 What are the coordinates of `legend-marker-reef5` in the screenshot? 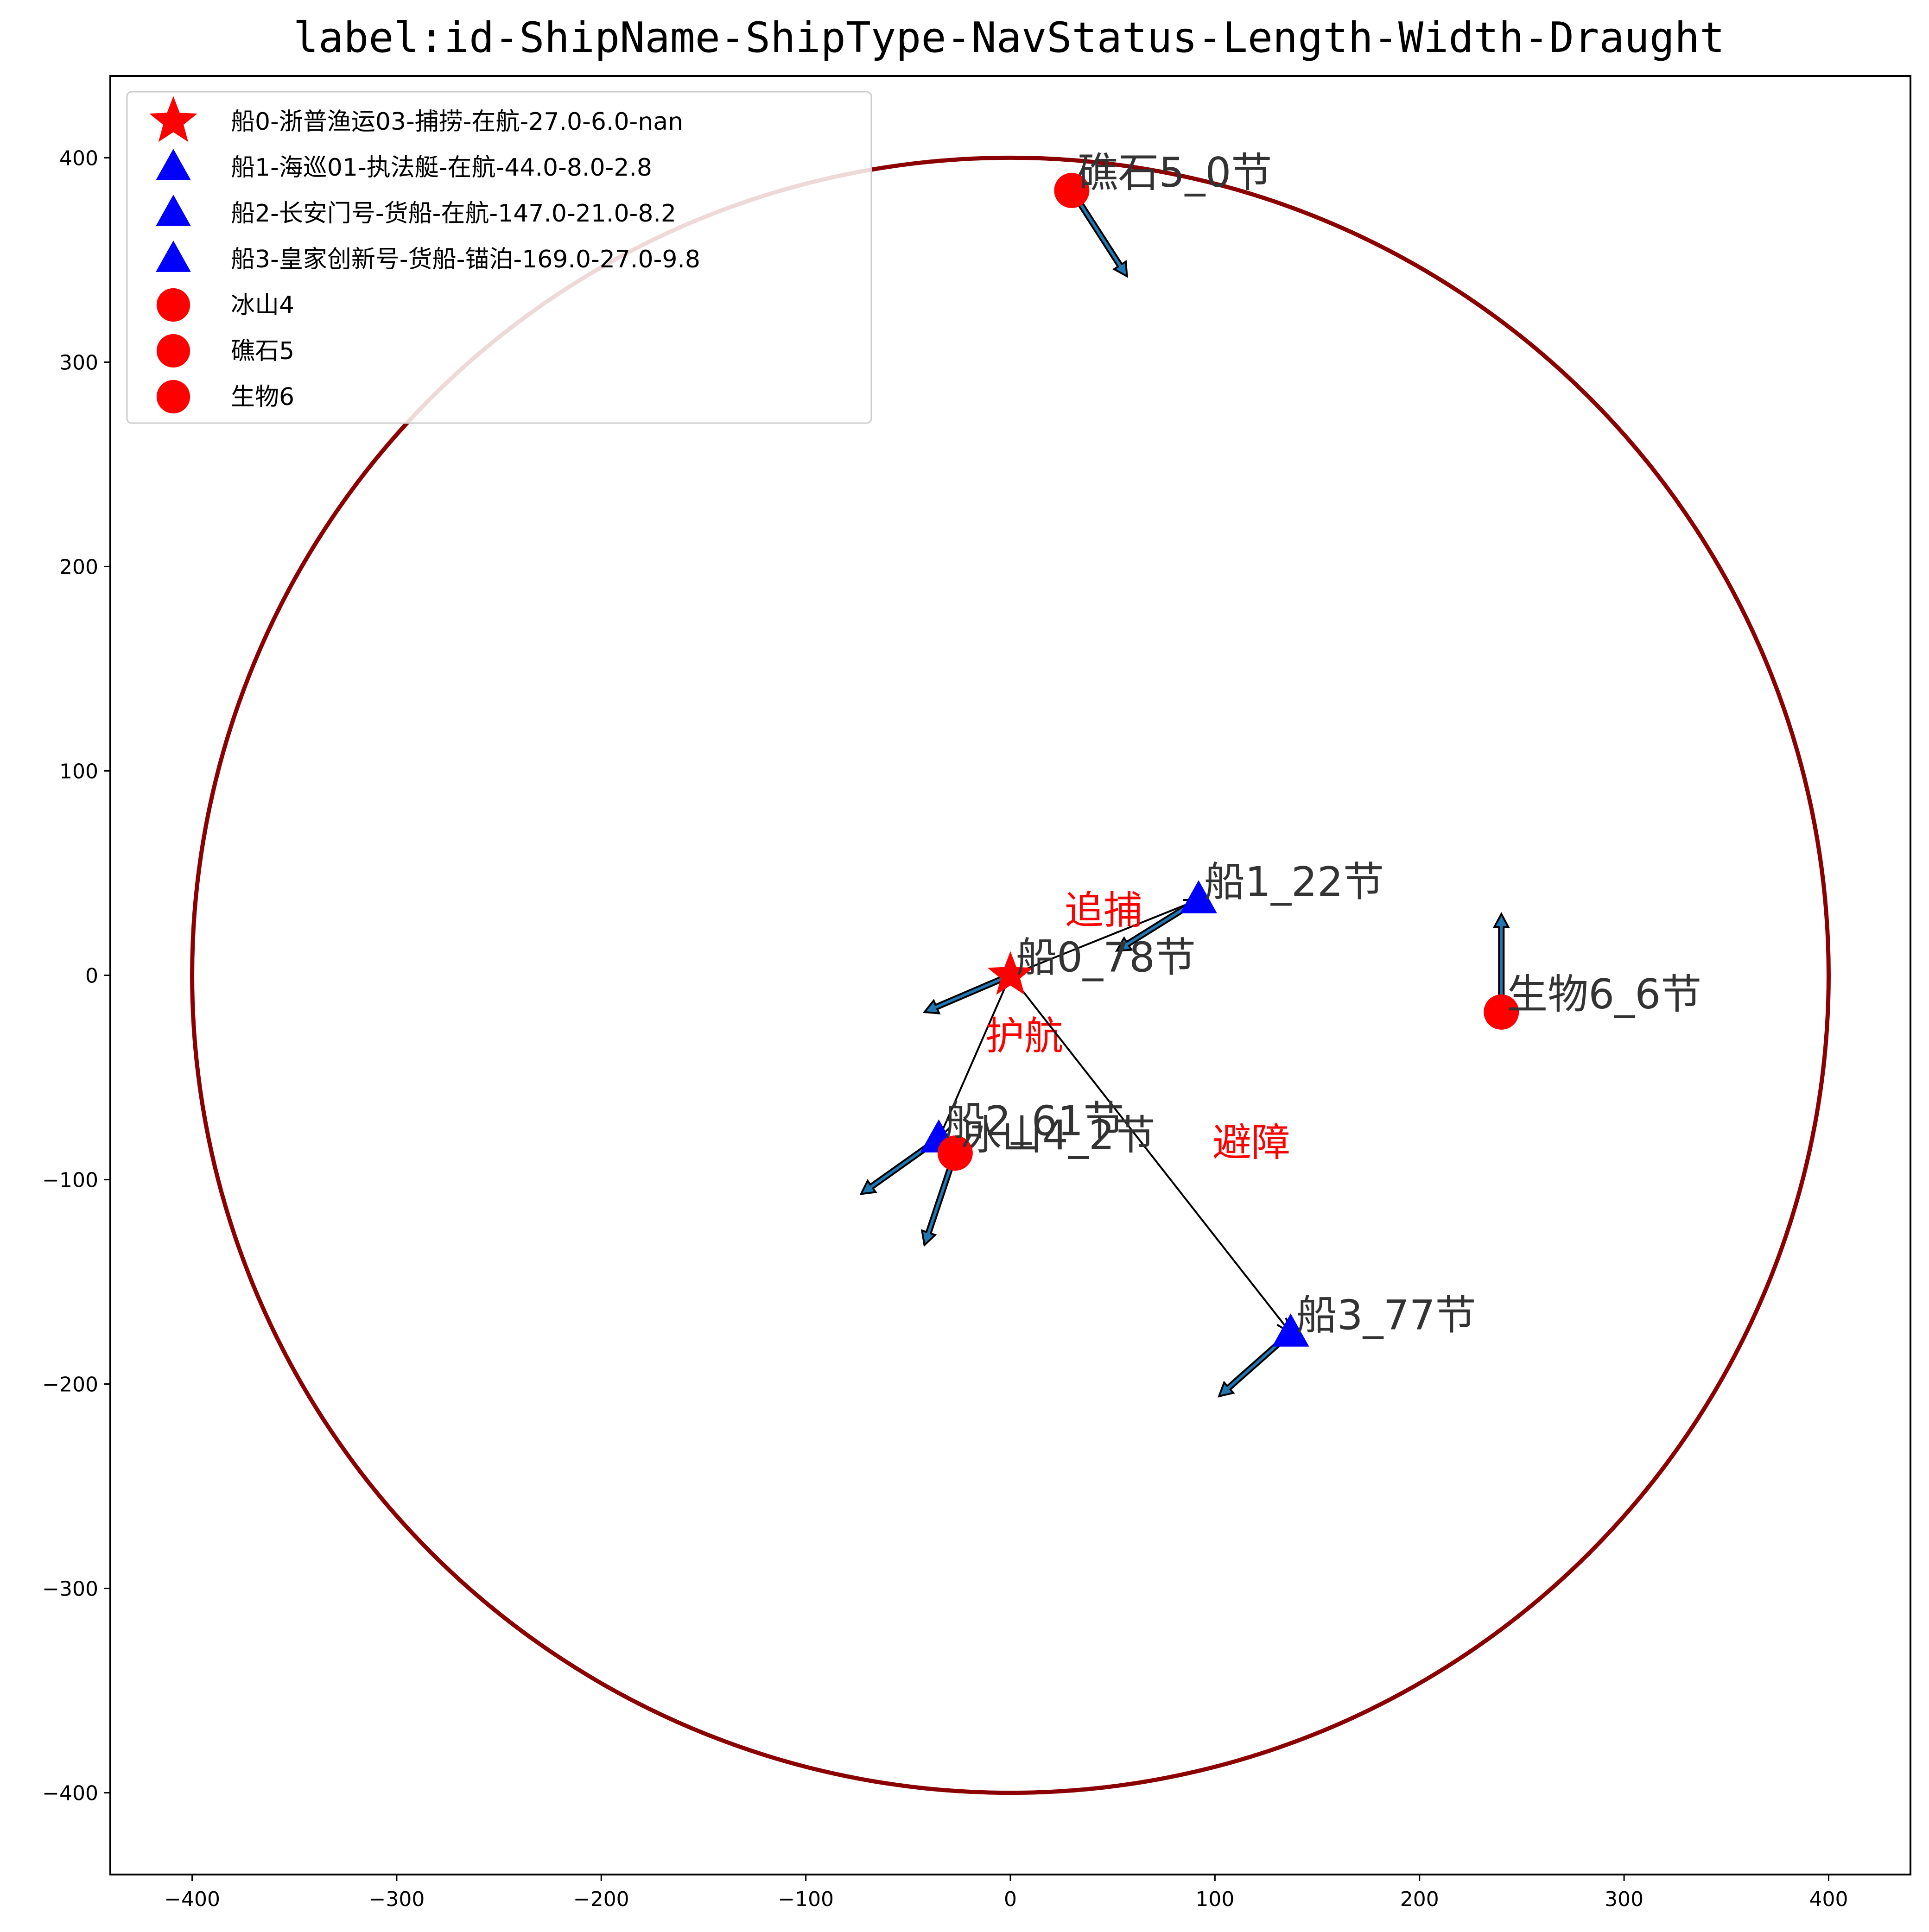 It's located at (173, 351).